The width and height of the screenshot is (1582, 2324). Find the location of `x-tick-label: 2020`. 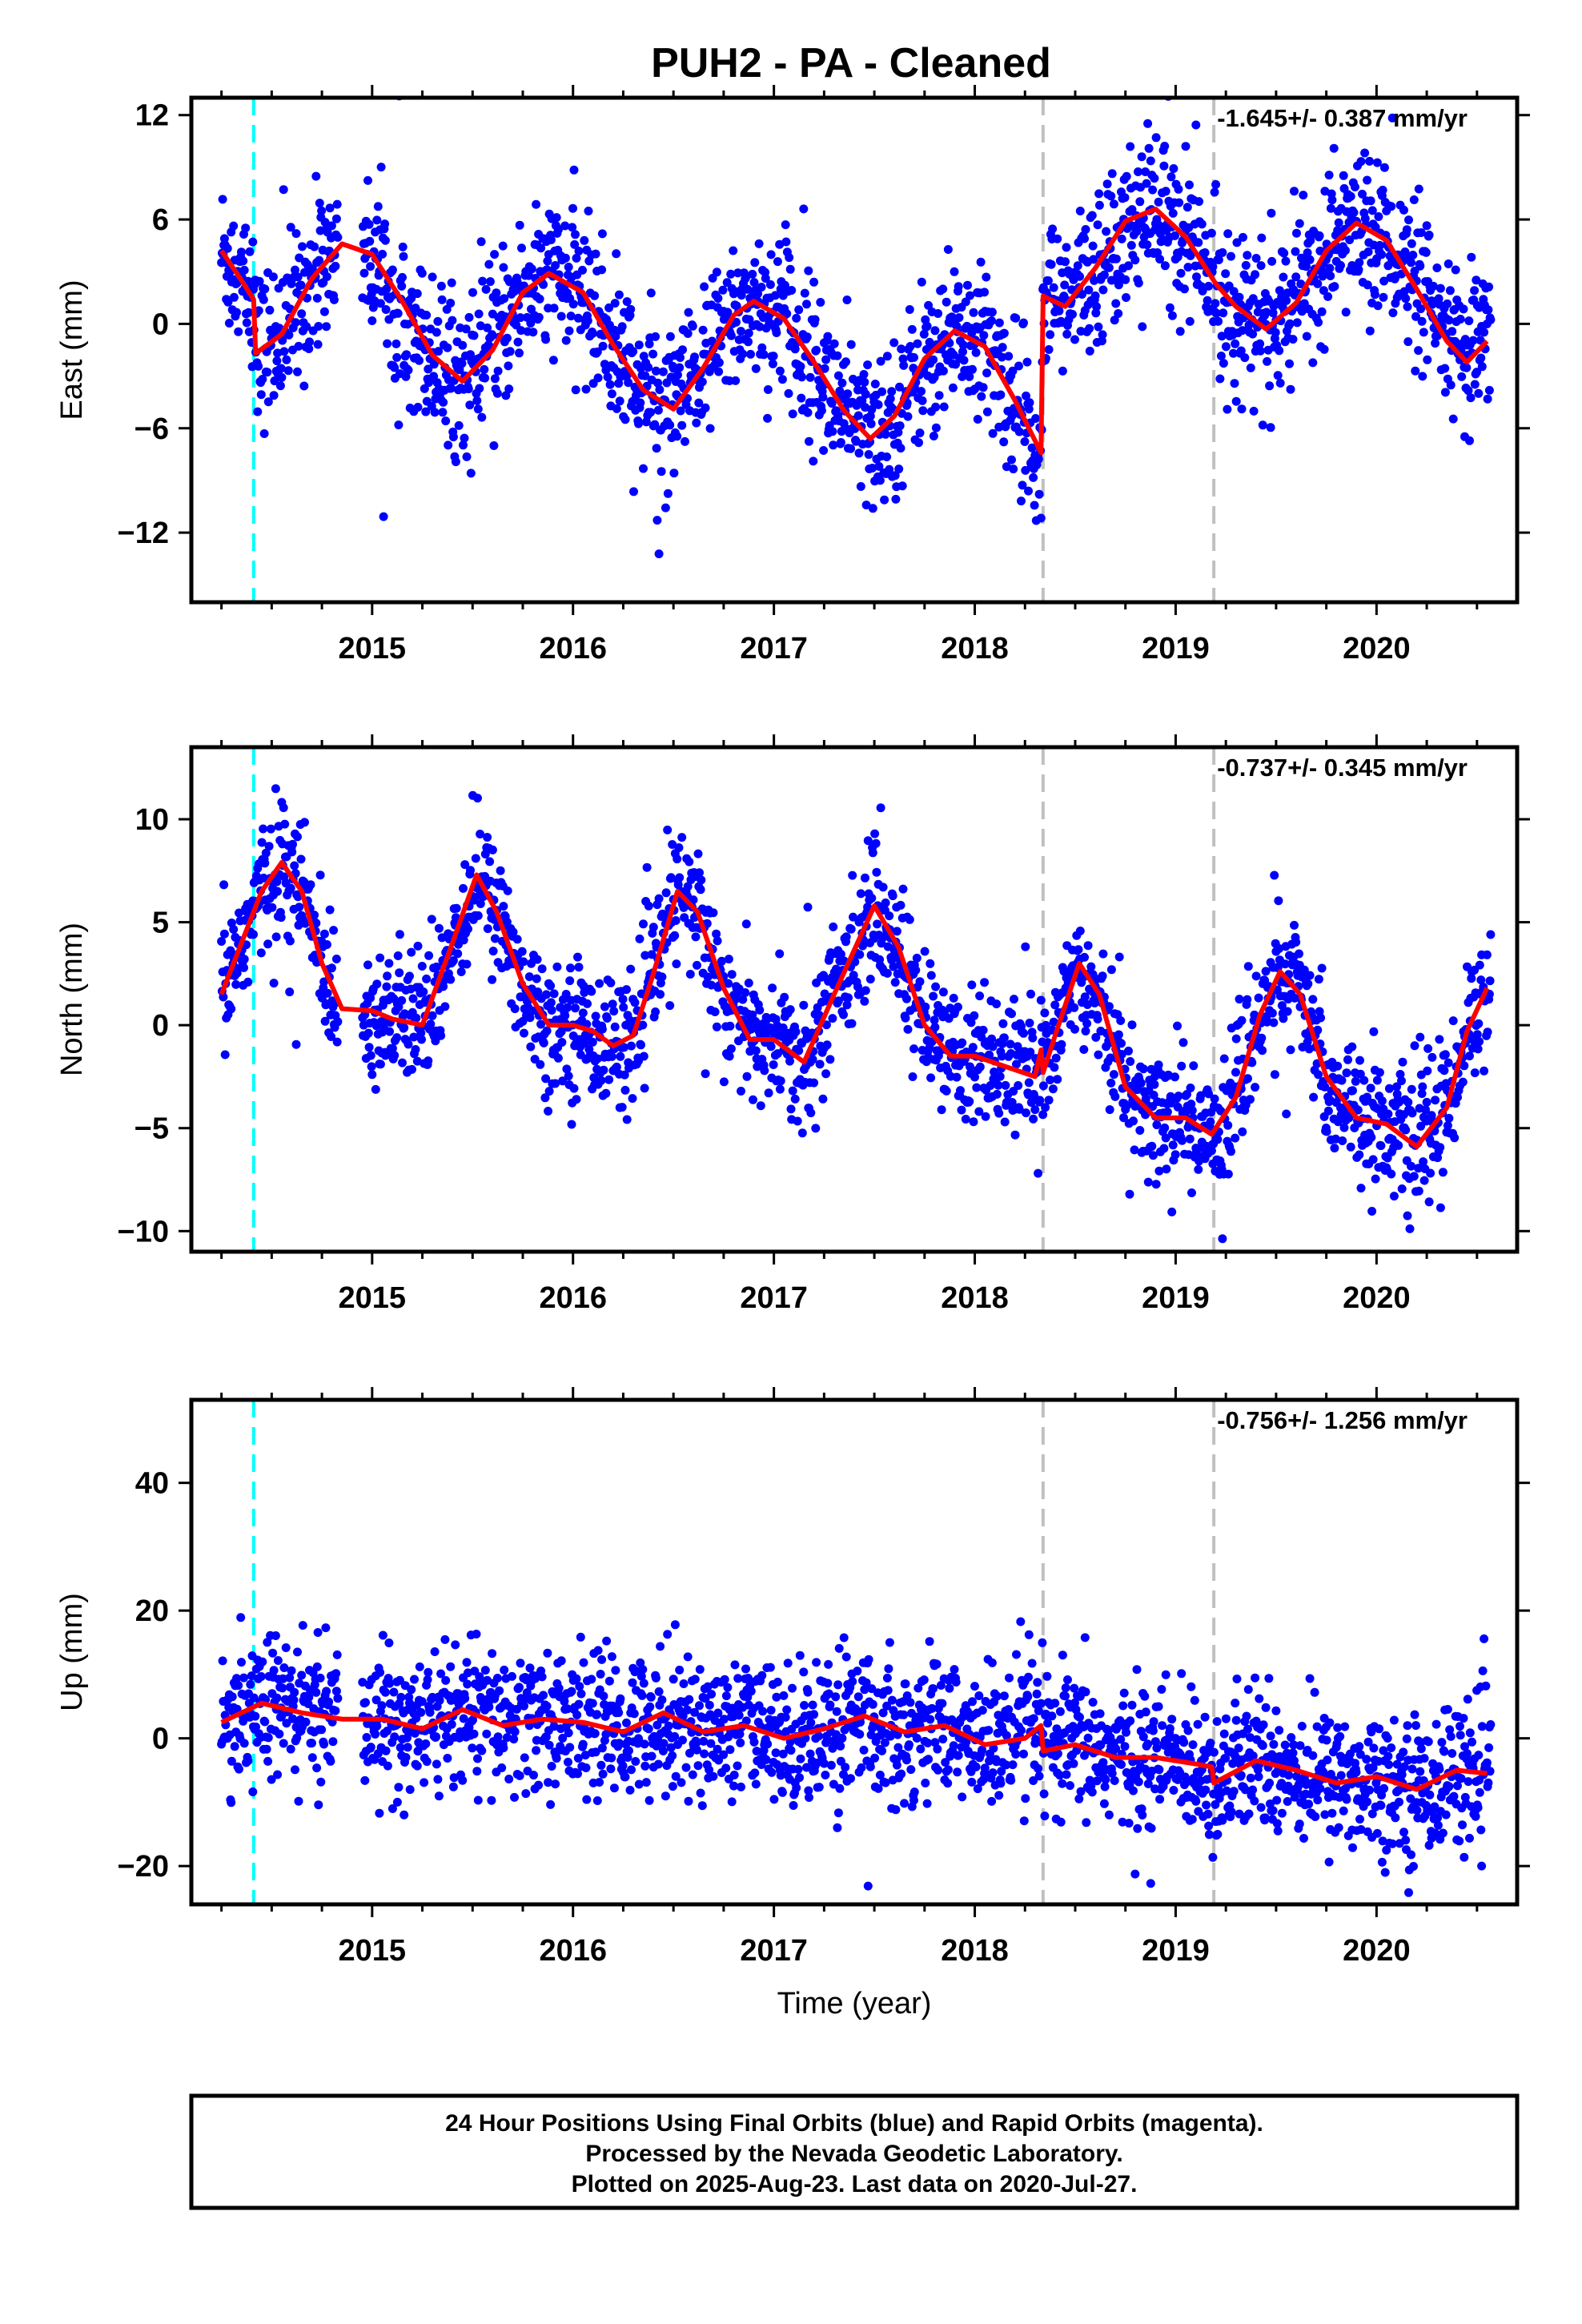

x-tick-label: 2020 is located at coordinates (1377, 648).